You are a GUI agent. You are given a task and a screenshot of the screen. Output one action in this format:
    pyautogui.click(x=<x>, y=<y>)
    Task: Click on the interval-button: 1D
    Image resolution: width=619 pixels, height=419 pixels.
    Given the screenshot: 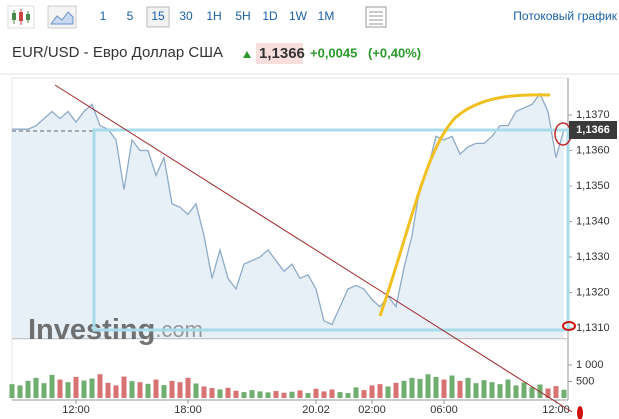 What is the action you would take?
    pyautogui.click(x=270, y=16)
    